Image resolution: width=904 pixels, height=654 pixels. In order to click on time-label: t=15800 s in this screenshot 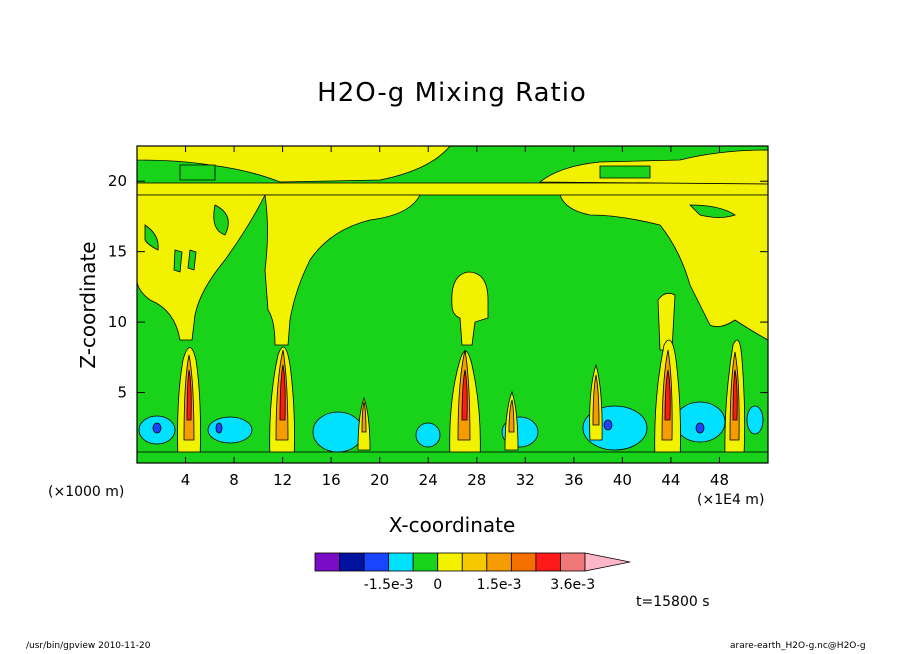, I will do `click(673, 602)`.